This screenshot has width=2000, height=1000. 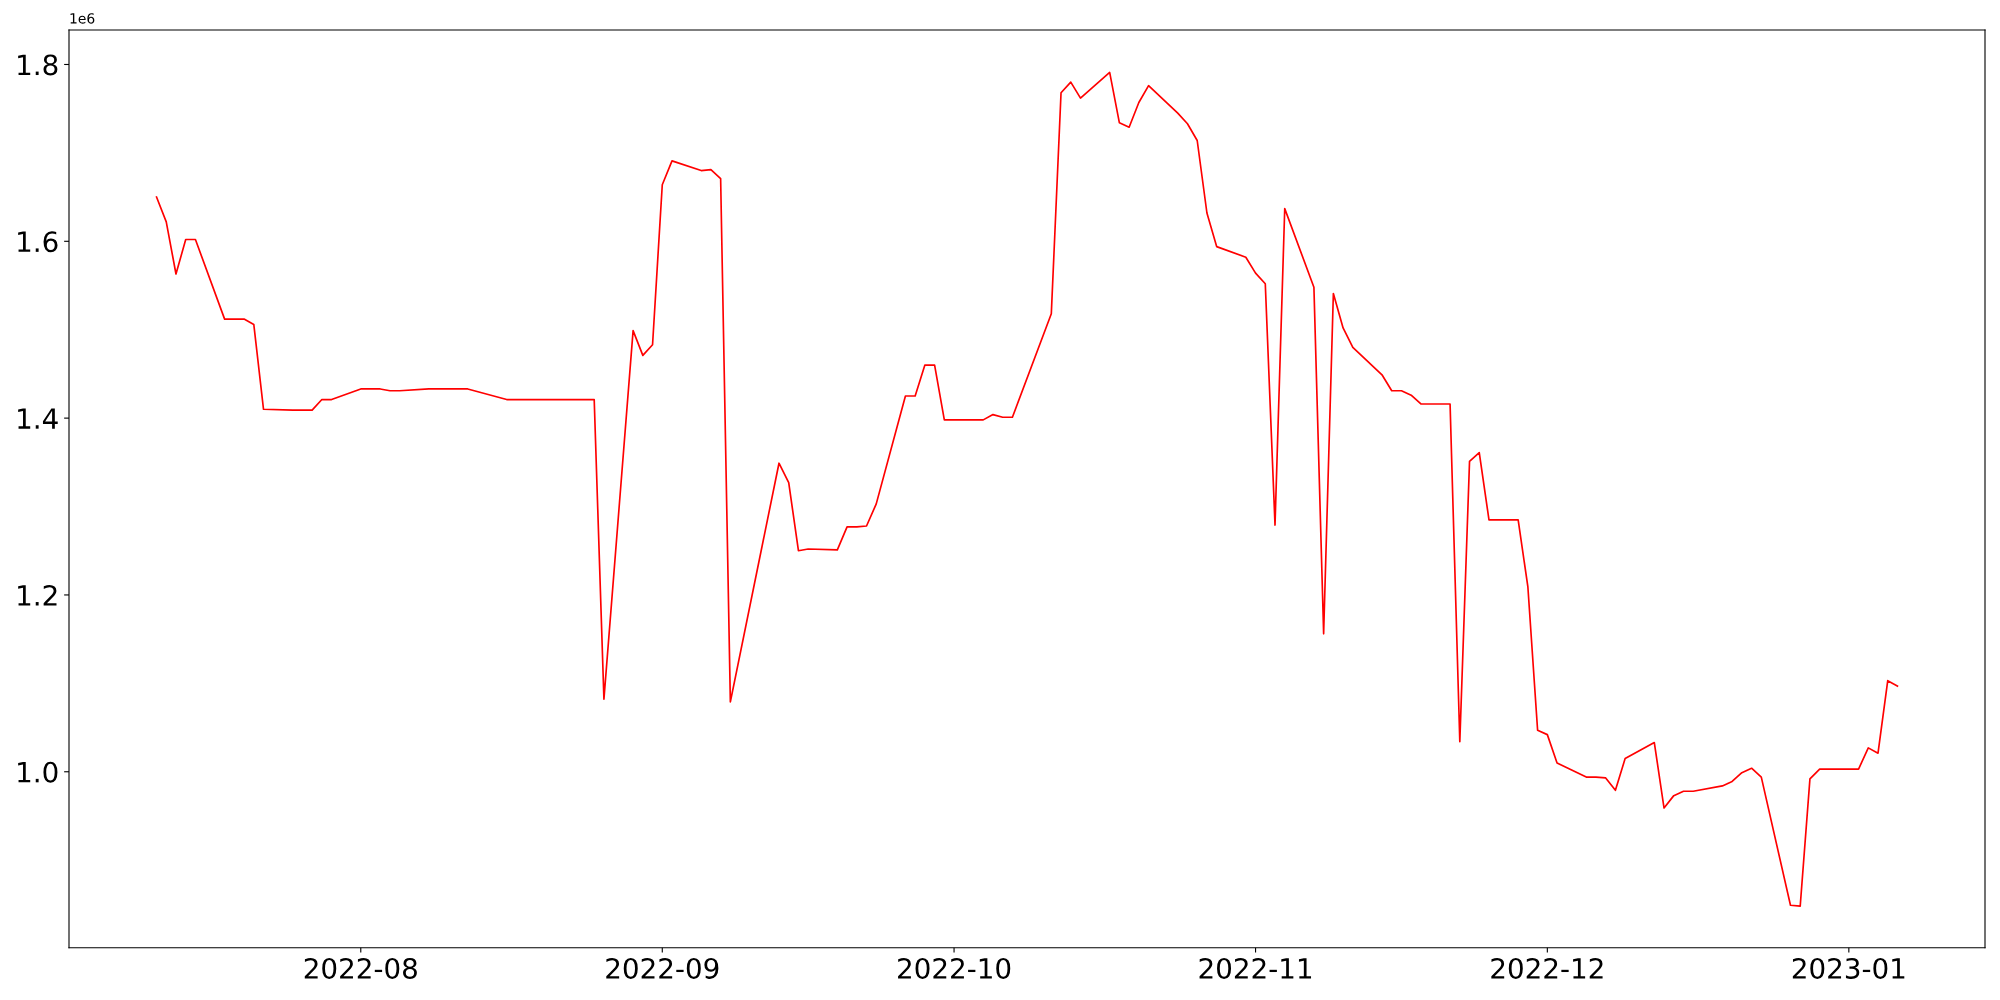 What do you see at coordinates (360, 968) in the screenshot?
I see `x-tick-label: 2022-08` at bounding box center [360, 968].